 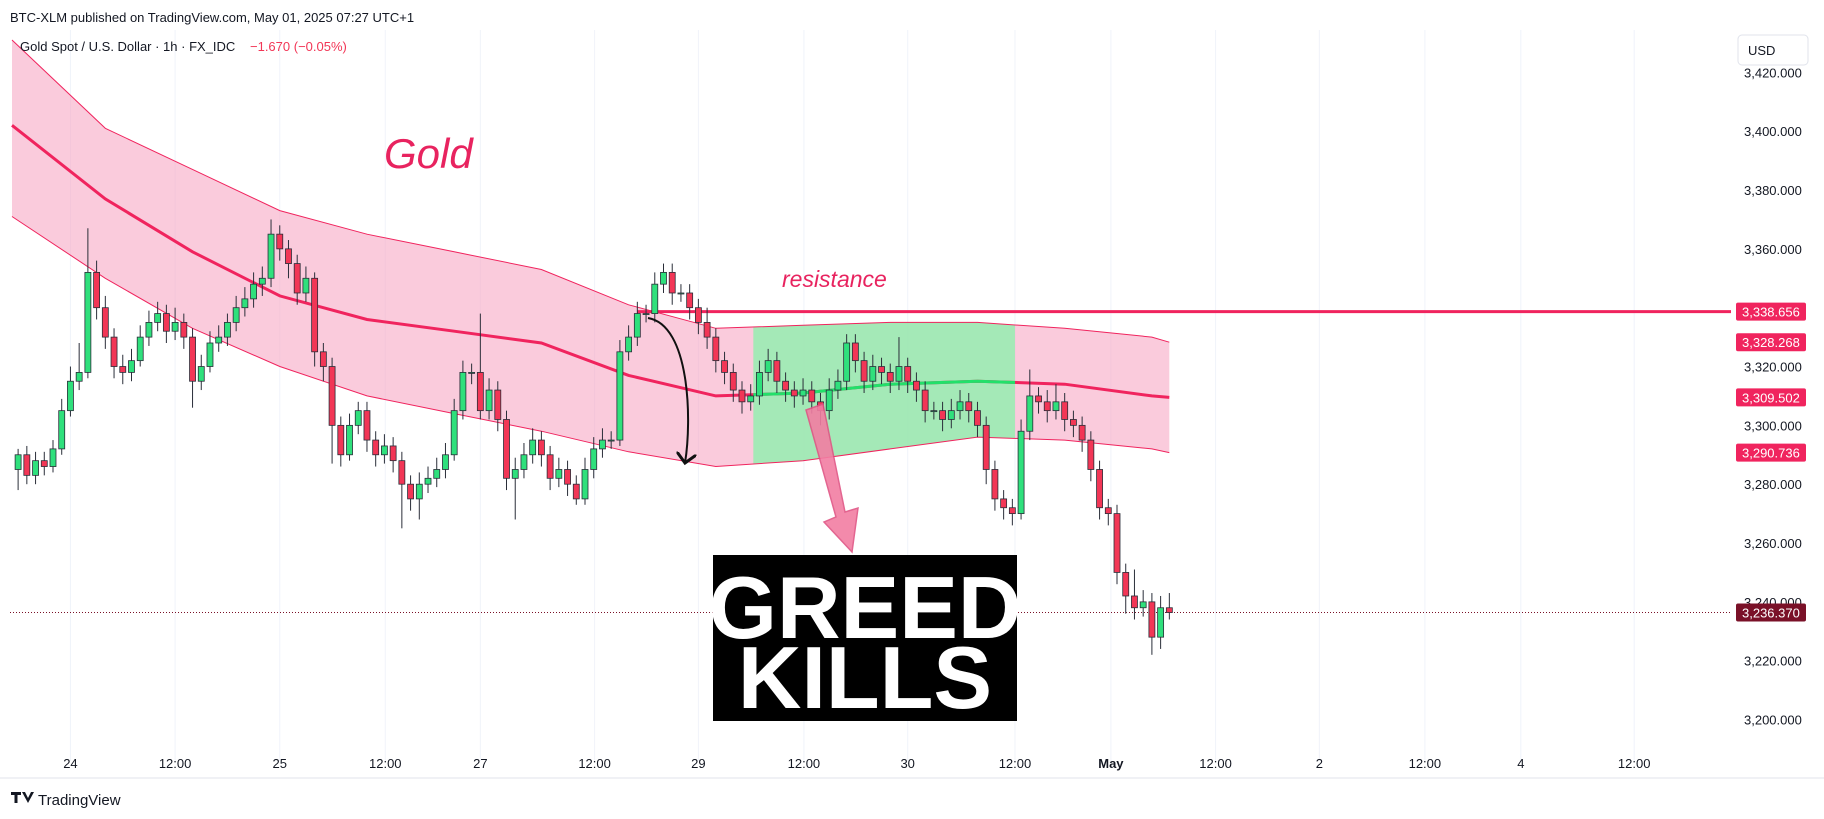 I want to click on kills-text: KILLS, so click(x=865, y=677).